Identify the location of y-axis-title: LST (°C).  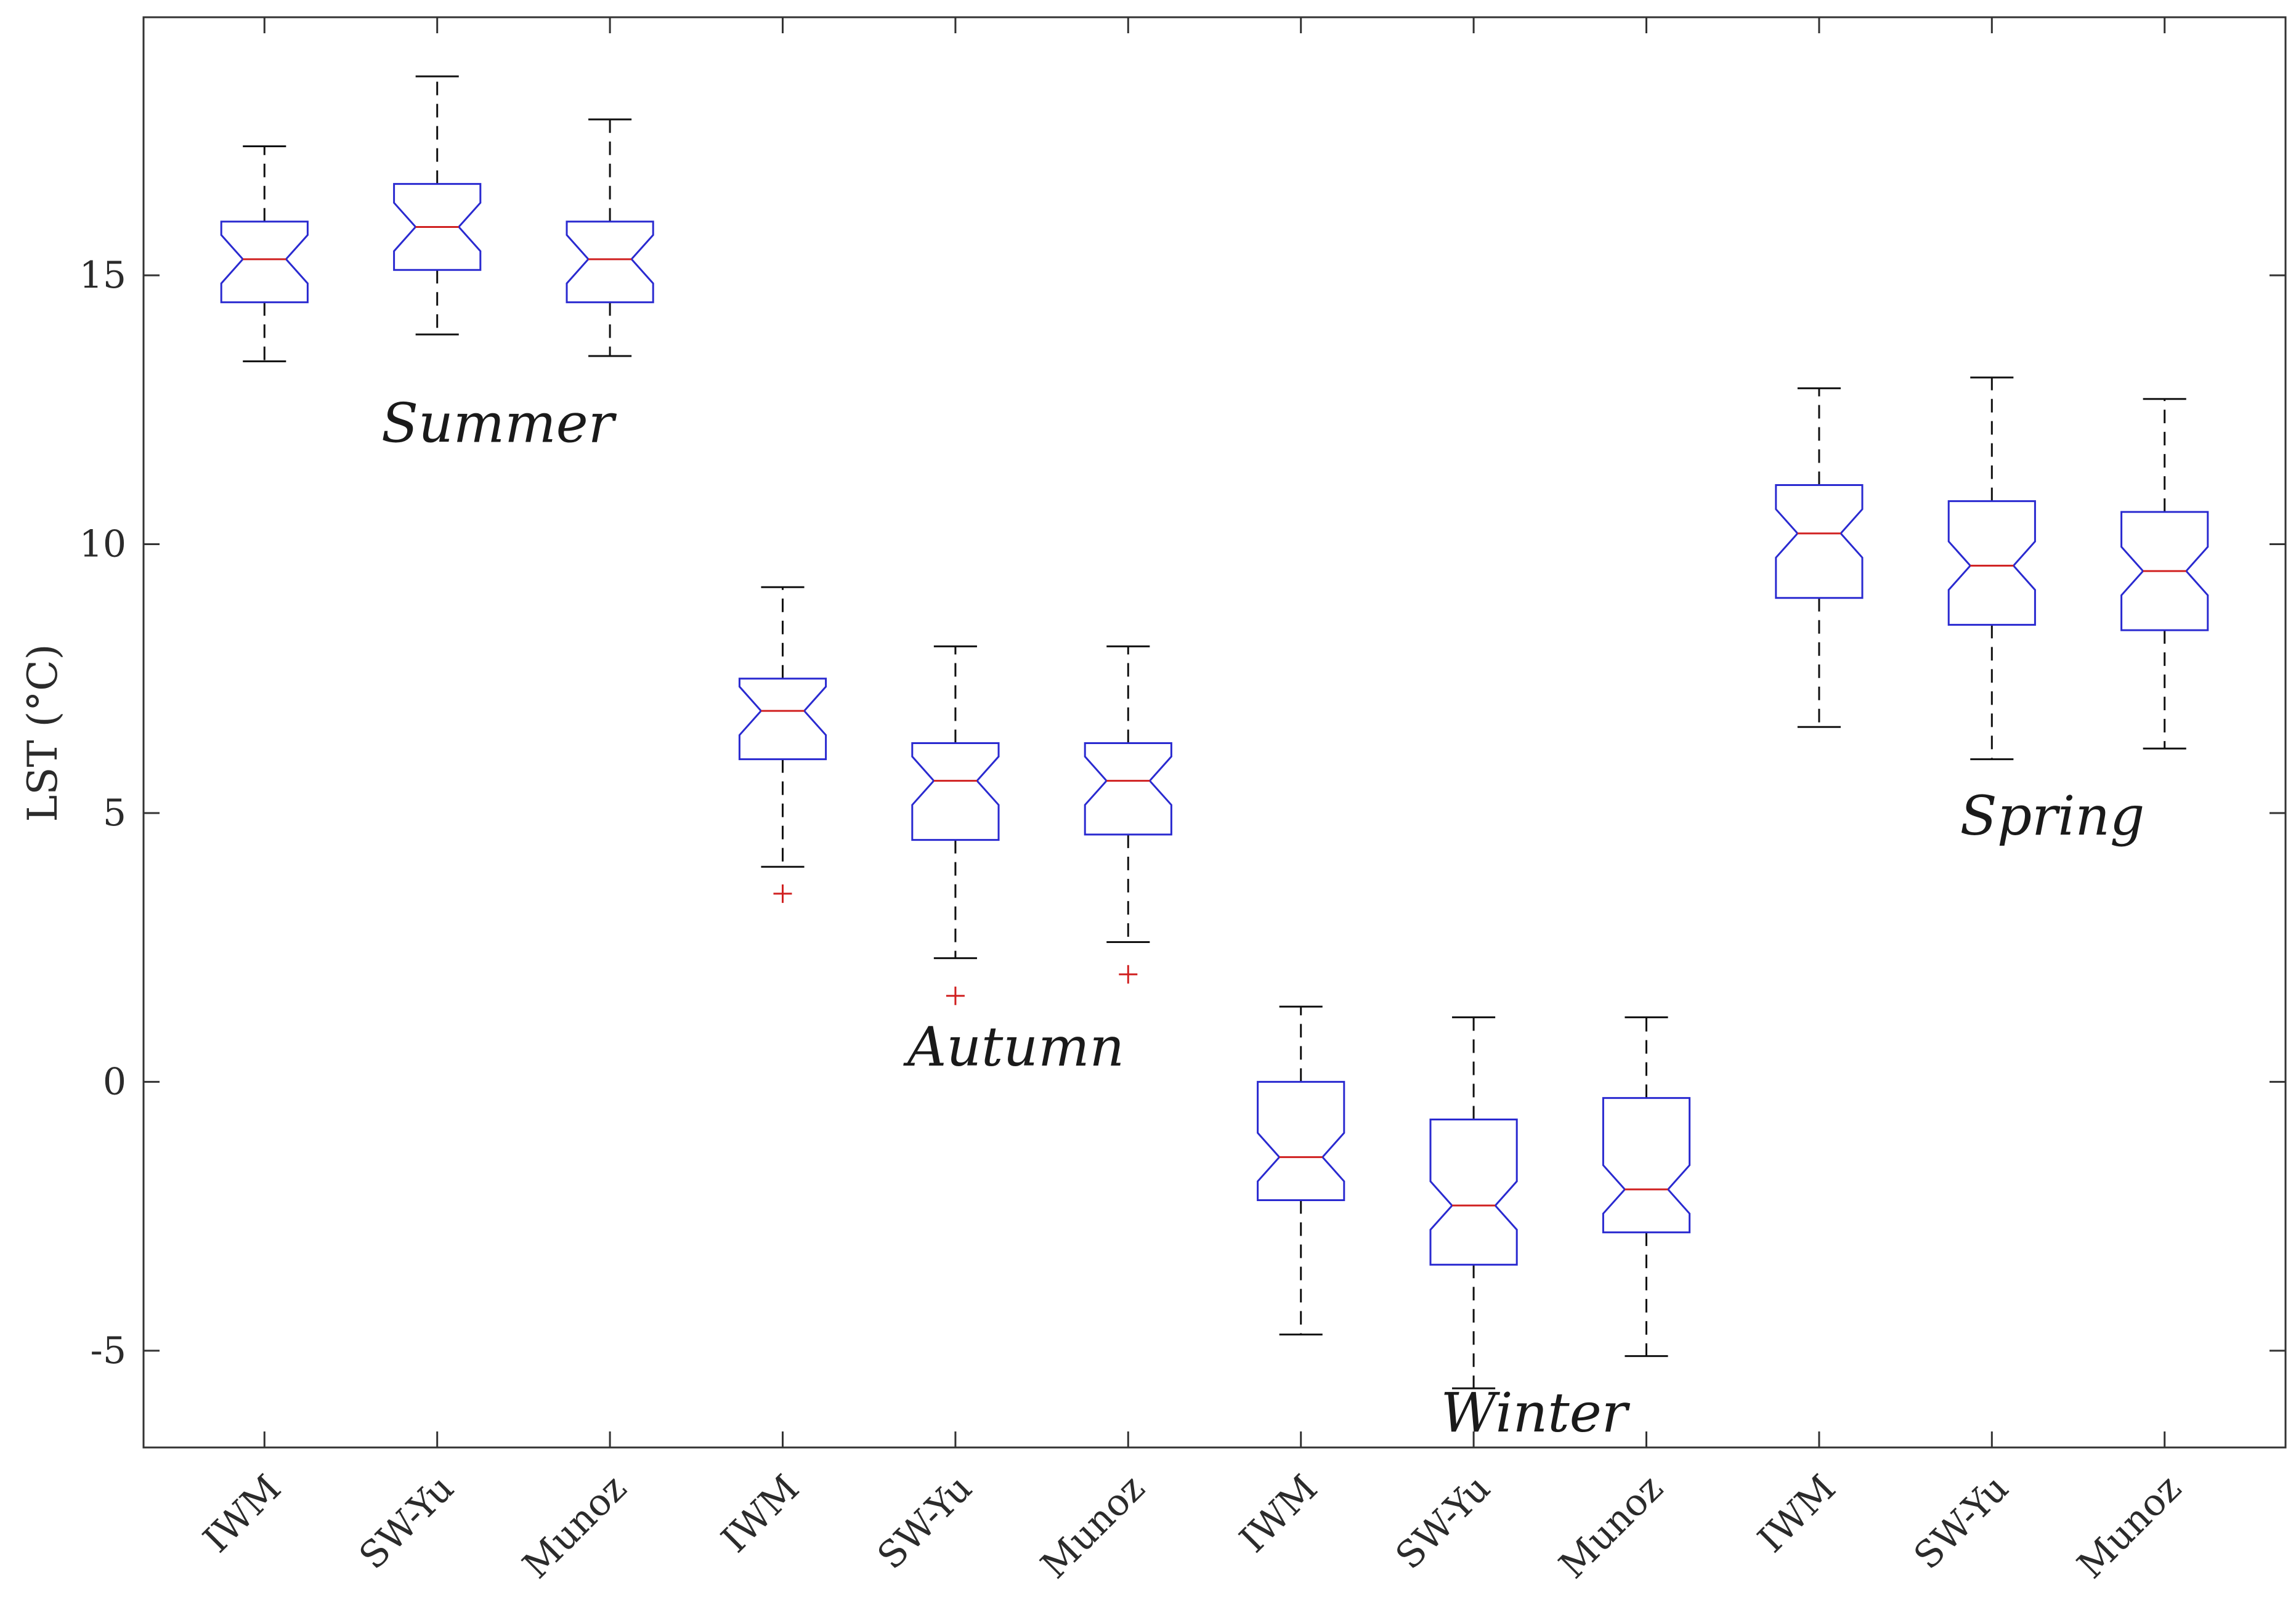
(43, 733).